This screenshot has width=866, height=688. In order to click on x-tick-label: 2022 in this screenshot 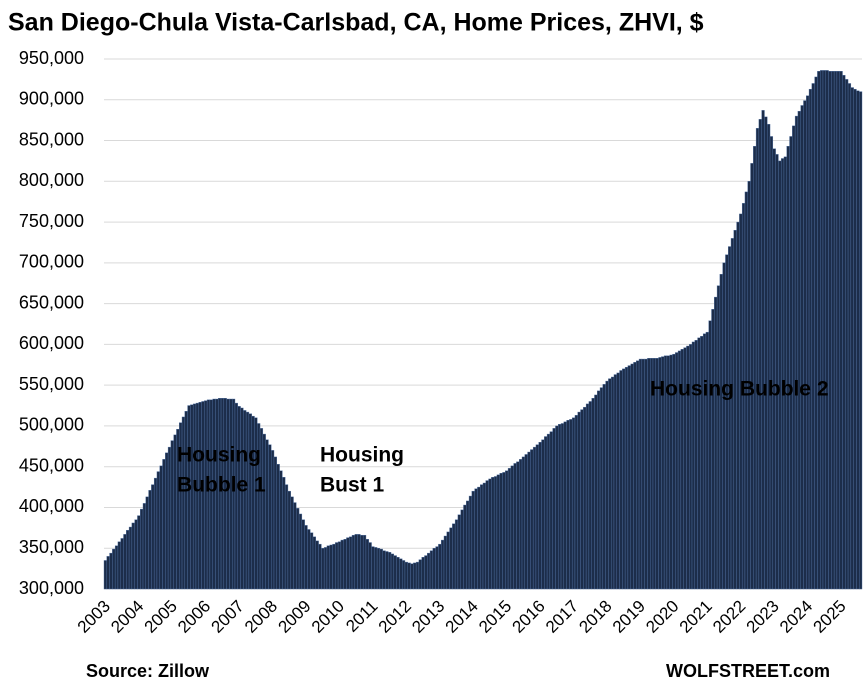, I will do `click(729, 617)`.